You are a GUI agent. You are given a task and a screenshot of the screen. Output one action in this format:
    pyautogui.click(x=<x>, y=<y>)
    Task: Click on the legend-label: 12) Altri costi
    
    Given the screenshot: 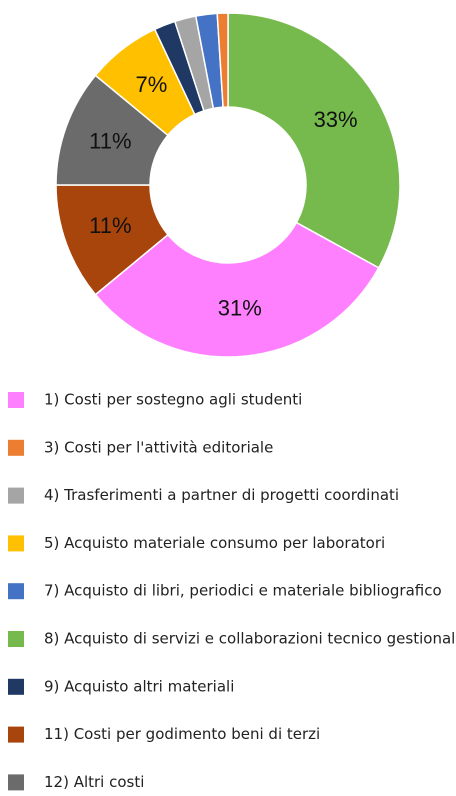 What is the action you would take?
    pyautogui.click(x=94, y=782)
    